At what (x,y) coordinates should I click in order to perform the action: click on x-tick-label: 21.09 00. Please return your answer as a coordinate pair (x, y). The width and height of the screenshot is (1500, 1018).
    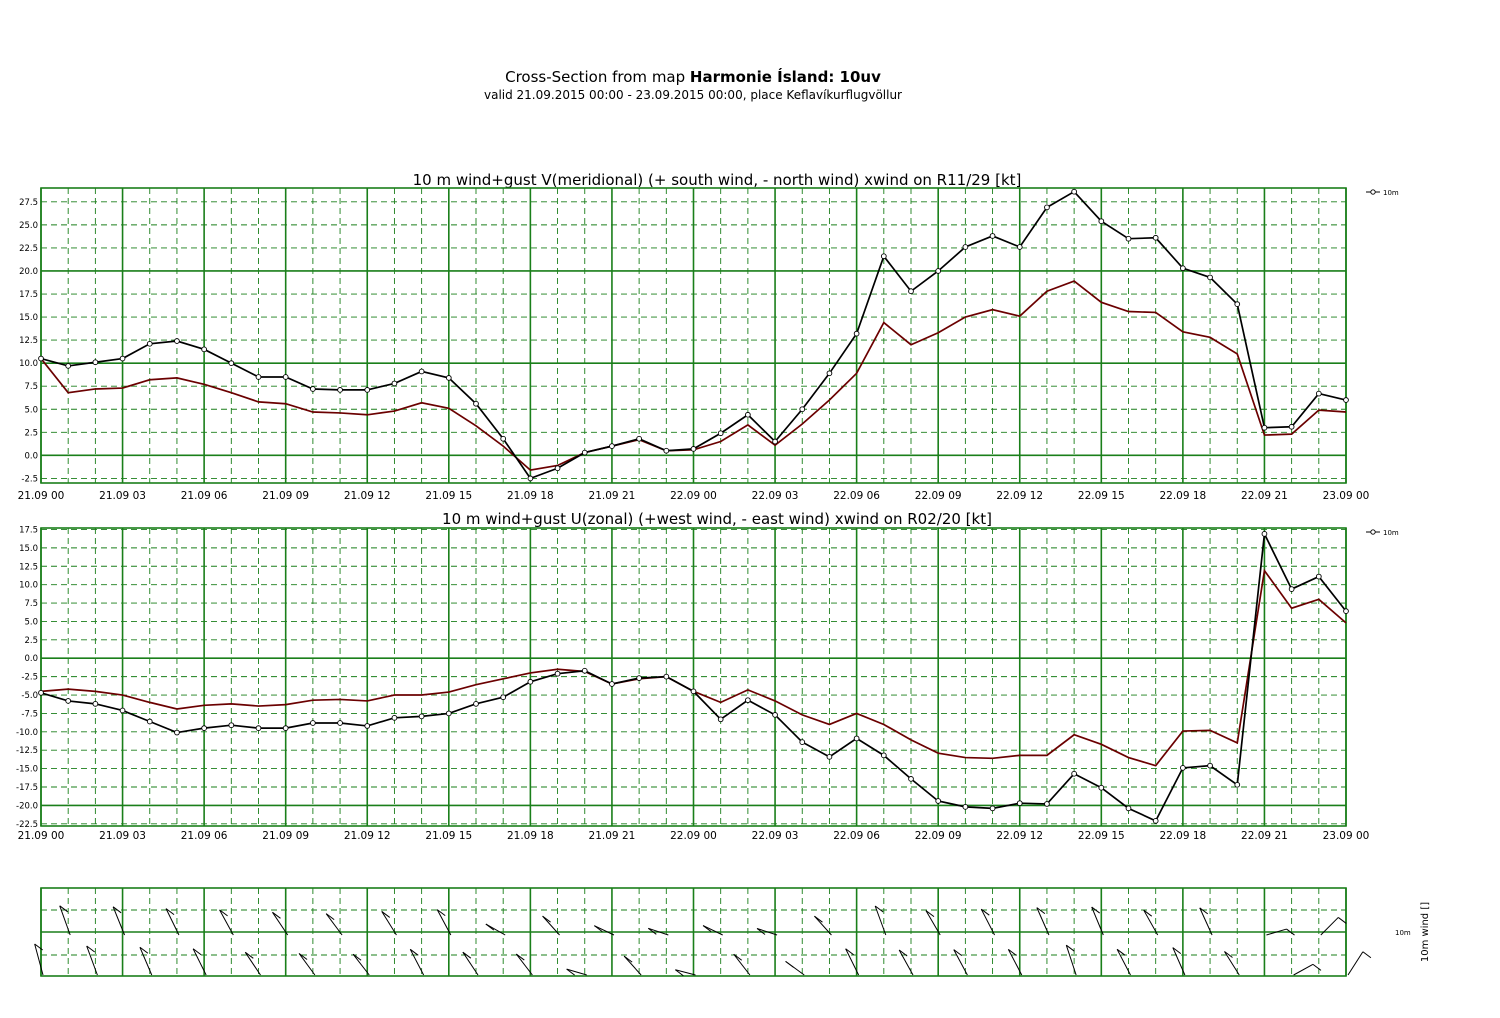
    Looking at the image, I should click on (41, 836).